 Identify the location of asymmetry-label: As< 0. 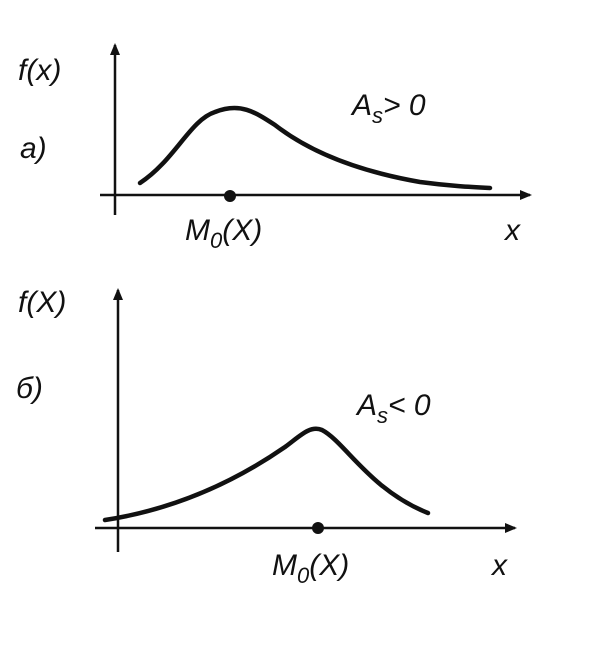
(393, 408).